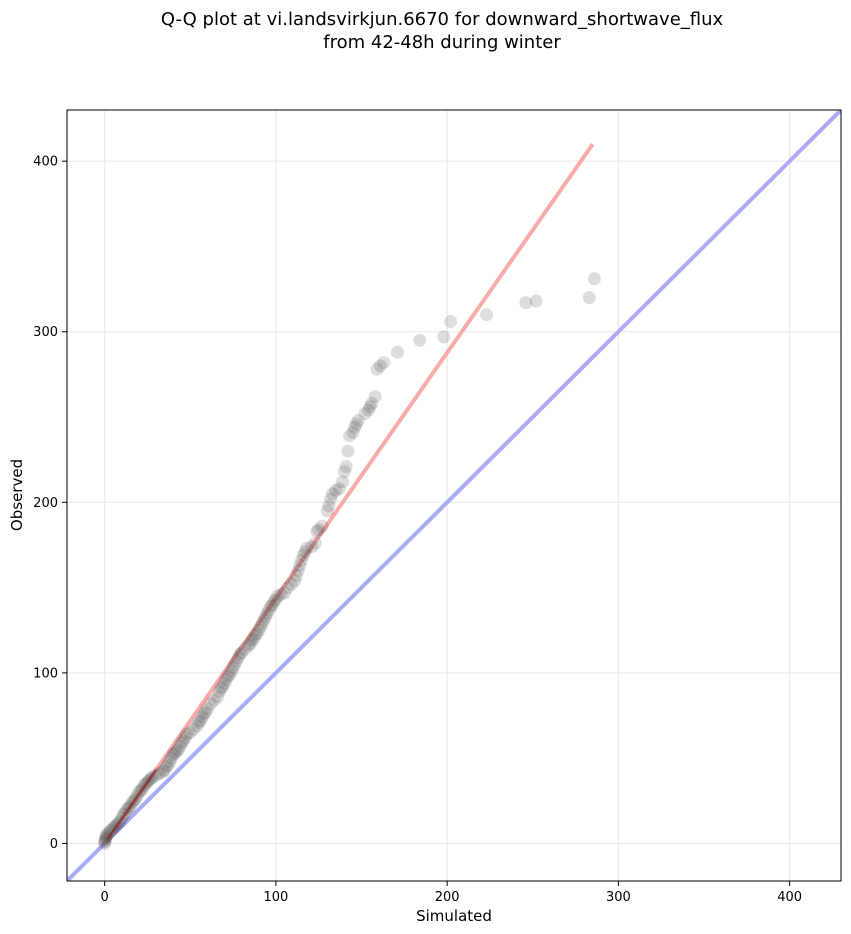 The width and height of the screenshot is (851, 934). Describe the element at coordinates (54, 844) in the screenshot. I see `y-tick-label: 0` at that location.